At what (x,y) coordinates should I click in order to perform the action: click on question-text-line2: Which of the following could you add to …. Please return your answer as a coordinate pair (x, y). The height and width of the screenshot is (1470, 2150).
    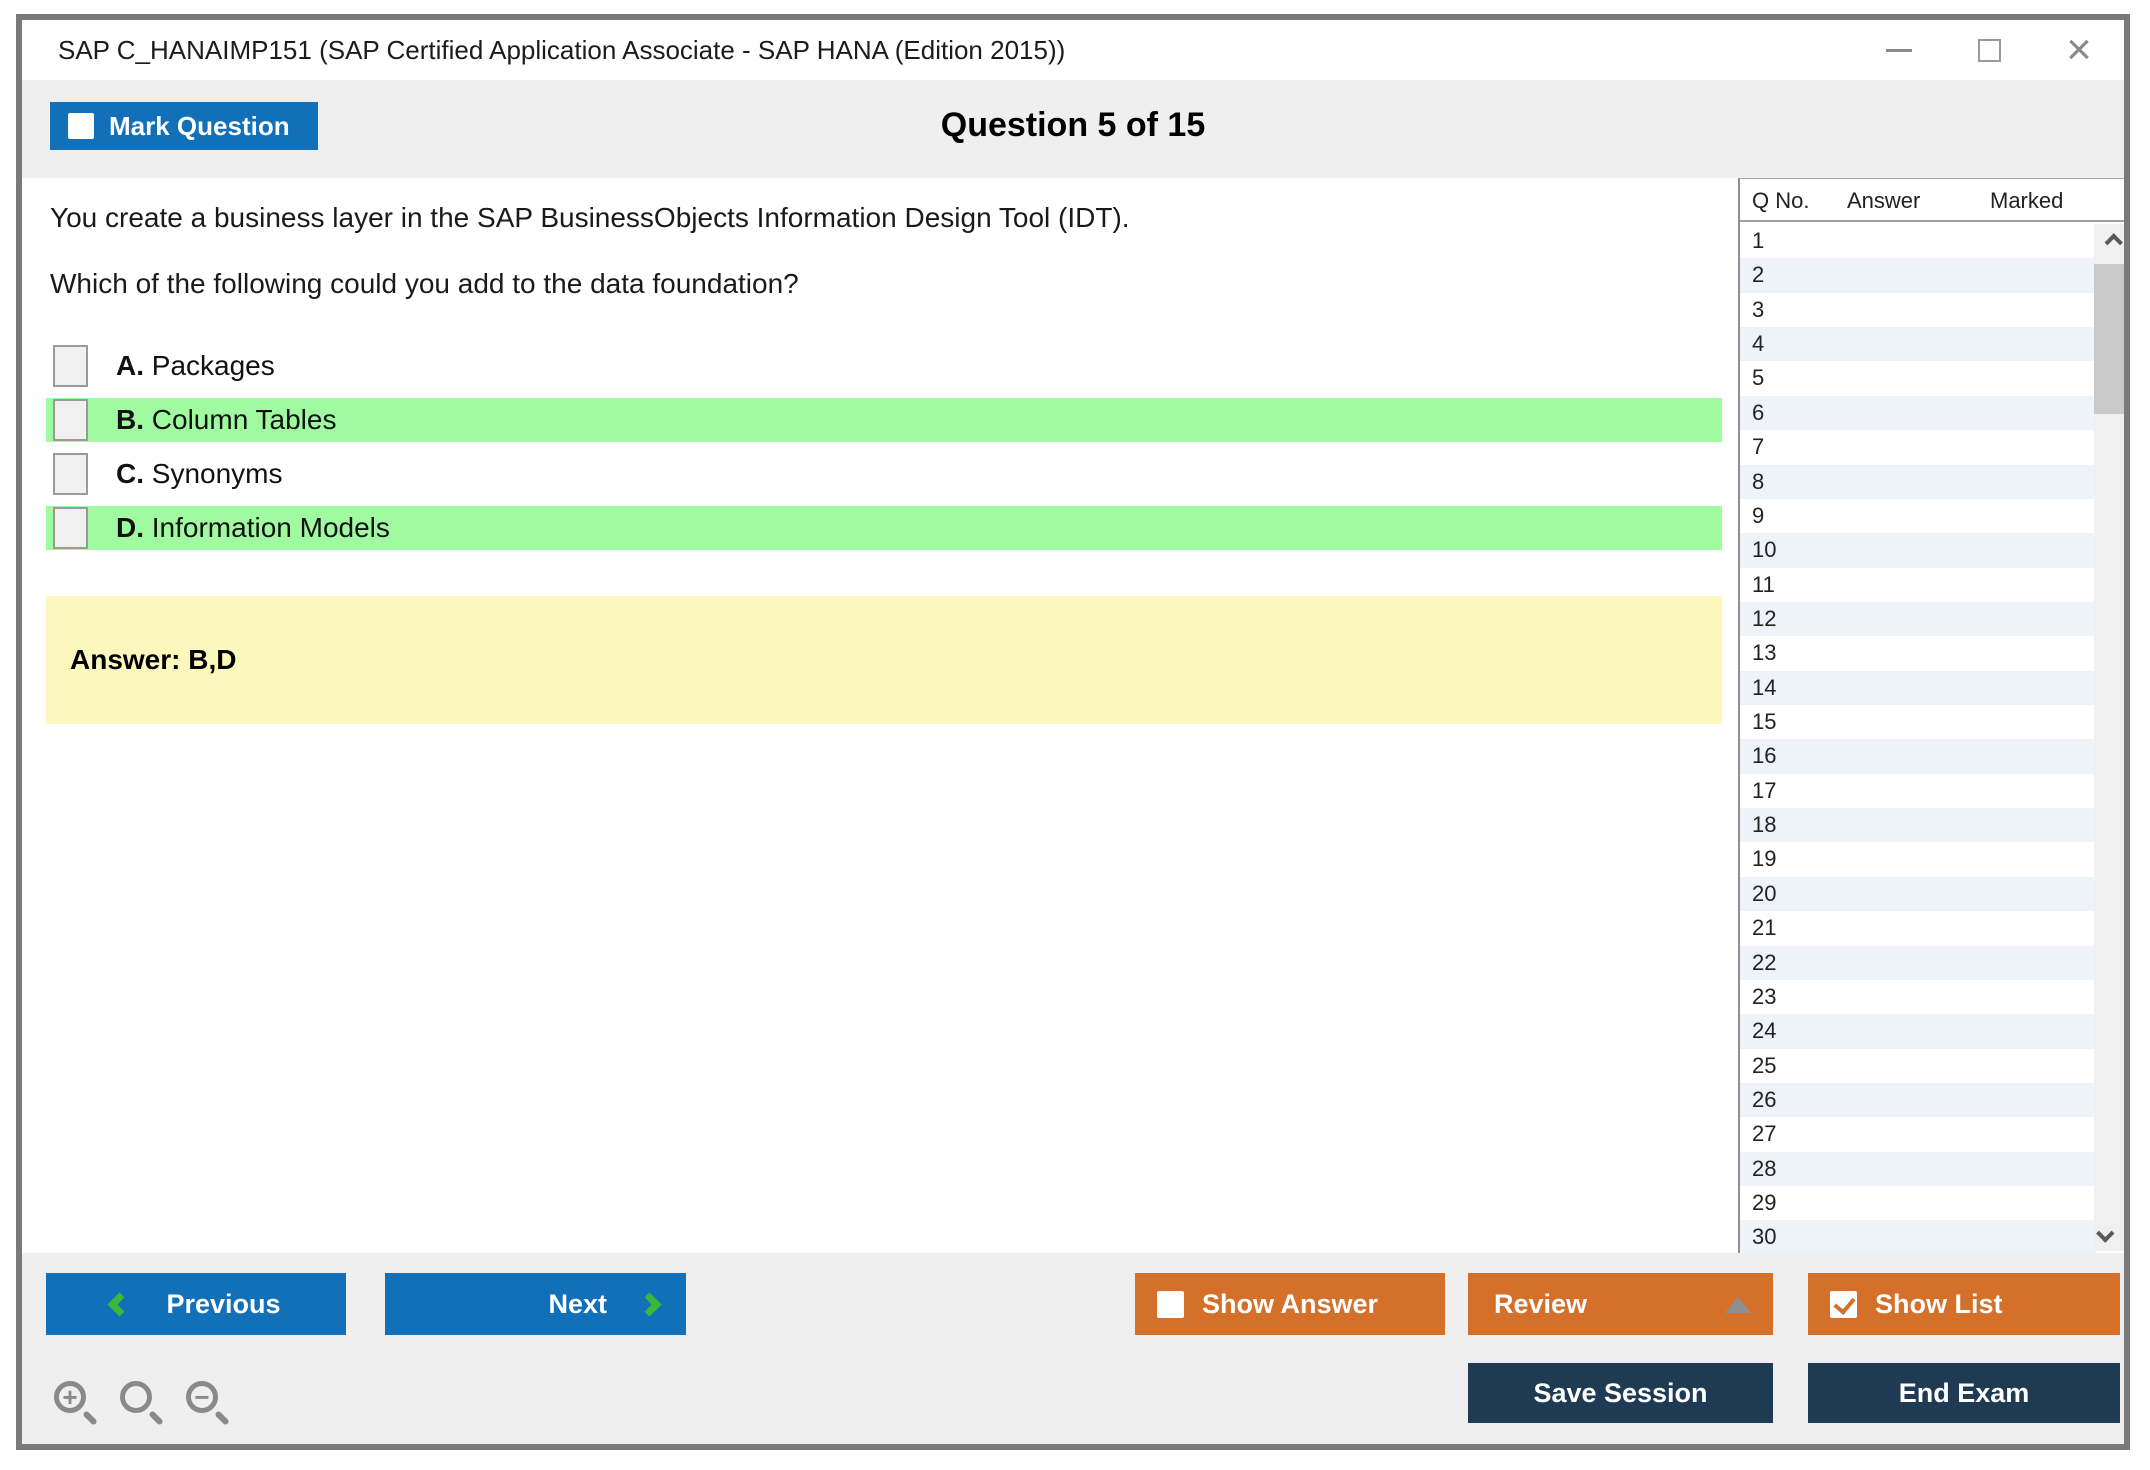
    Looking at the image, I should click on (424, 283).